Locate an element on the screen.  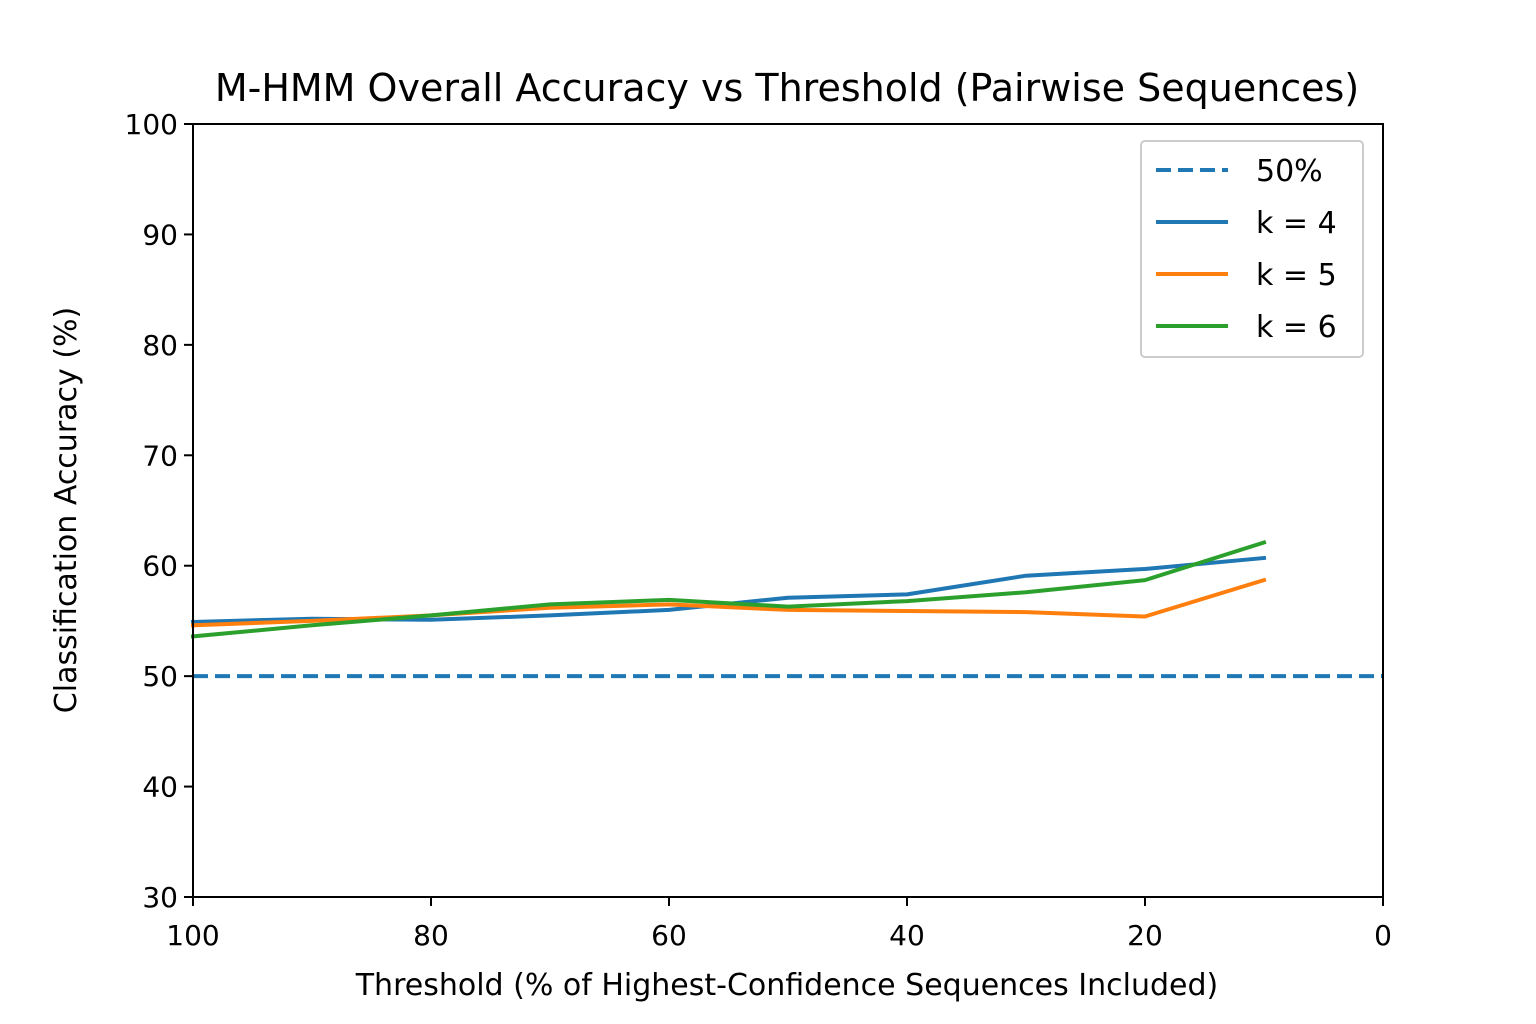
legend-label: k = 5 is located at coordinates (1296, 275).